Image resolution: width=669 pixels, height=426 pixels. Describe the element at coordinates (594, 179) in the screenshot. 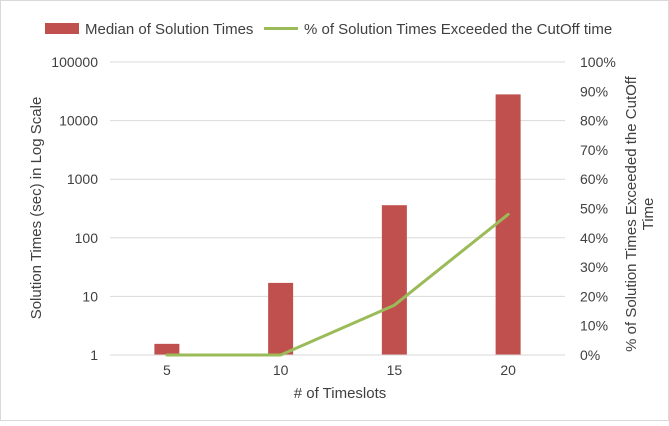

I see `y2-tick-label: 60%` at that location.